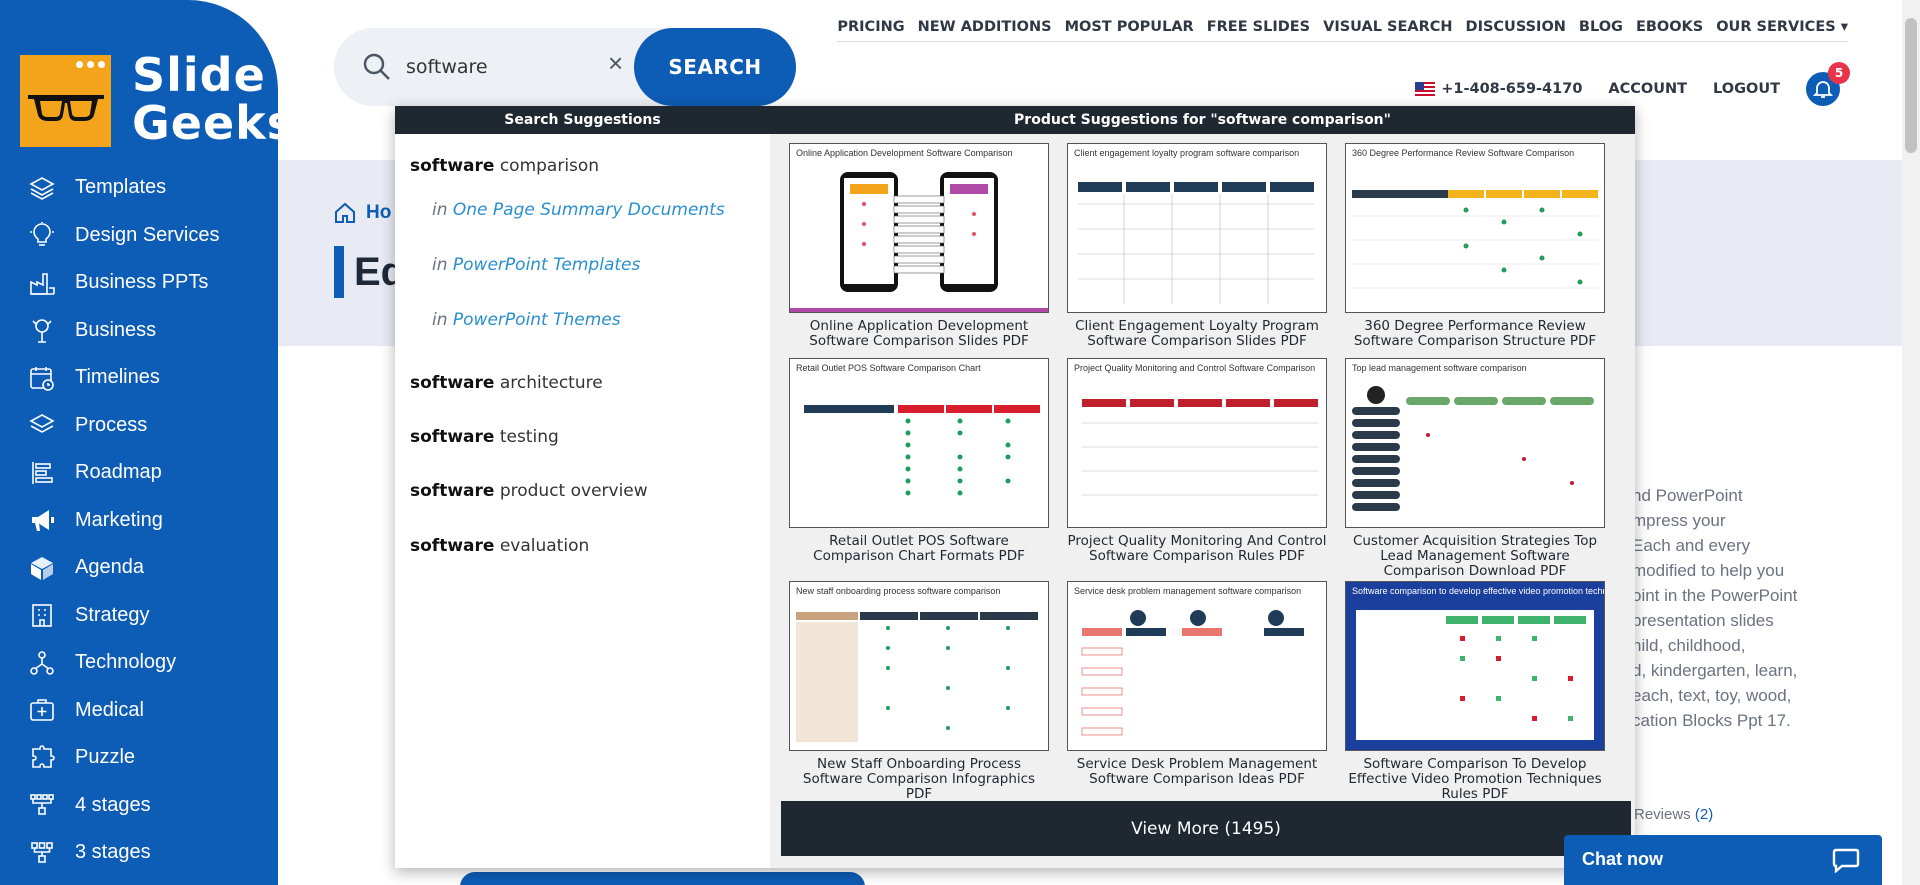 This screenshot has width=1920, height=885. Describe the element at coordinates (139, 758) in the screenshot. I see `sidebar-item-puzzle: Puzzle` at that location.